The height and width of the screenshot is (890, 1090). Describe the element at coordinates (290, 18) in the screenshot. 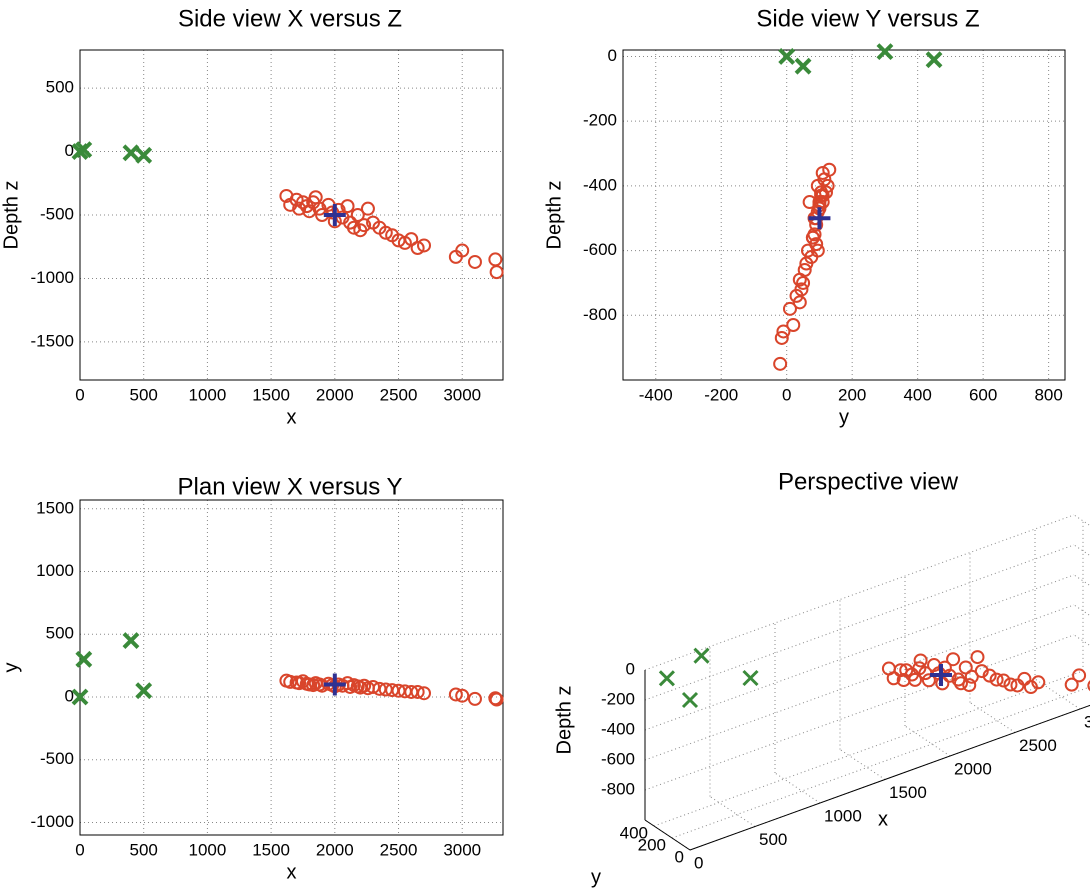

I see `chart-title: Side view X versus Z` at that location.